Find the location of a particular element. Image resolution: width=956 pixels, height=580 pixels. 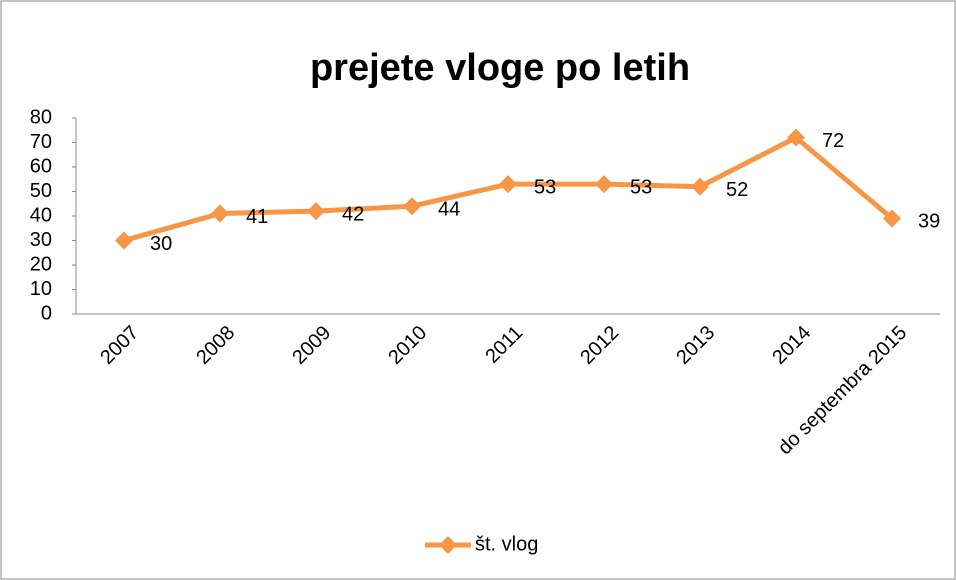

data-label: 44 is located at coordinates (449, 209).